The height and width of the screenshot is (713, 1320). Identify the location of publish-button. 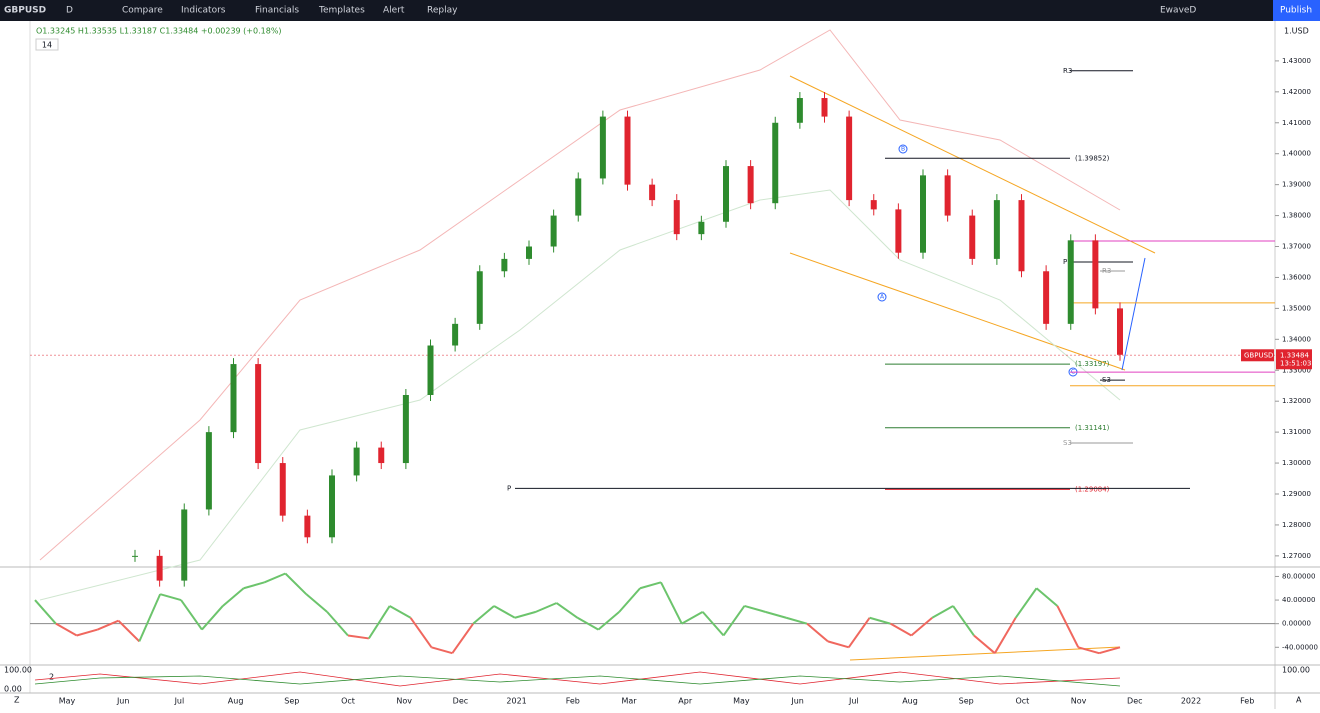
(1296, 10).